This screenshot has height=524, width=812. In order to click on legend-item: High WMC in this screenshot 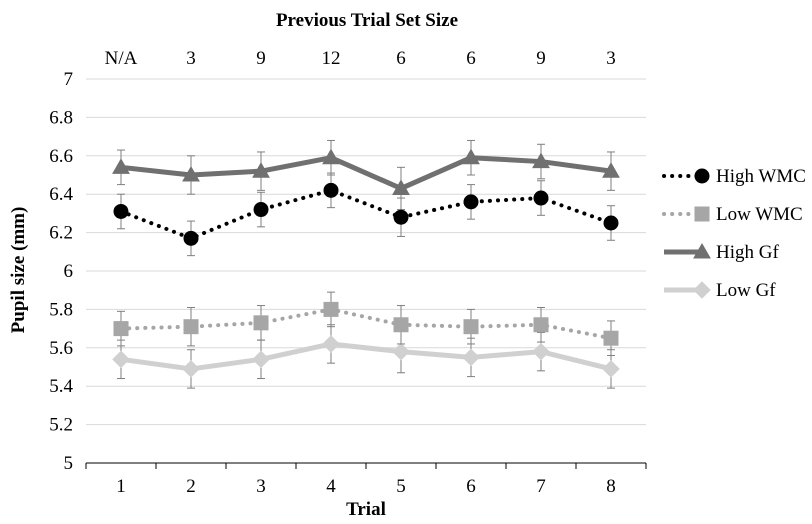, I will do `click(734, 176)`.